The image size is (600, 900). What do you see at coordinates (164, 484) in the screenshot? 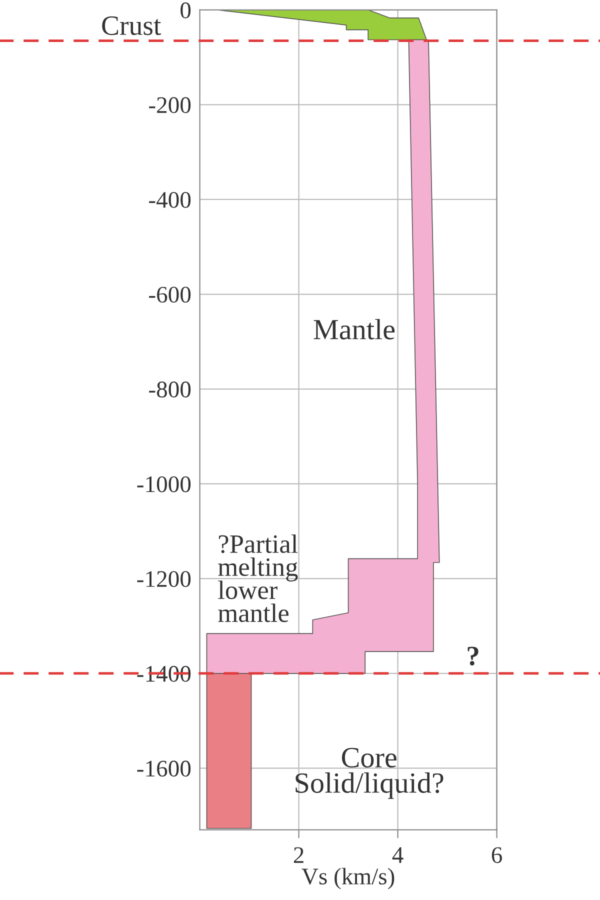
I see `y-tick-label: -1000` at bounding box center [164, 484].